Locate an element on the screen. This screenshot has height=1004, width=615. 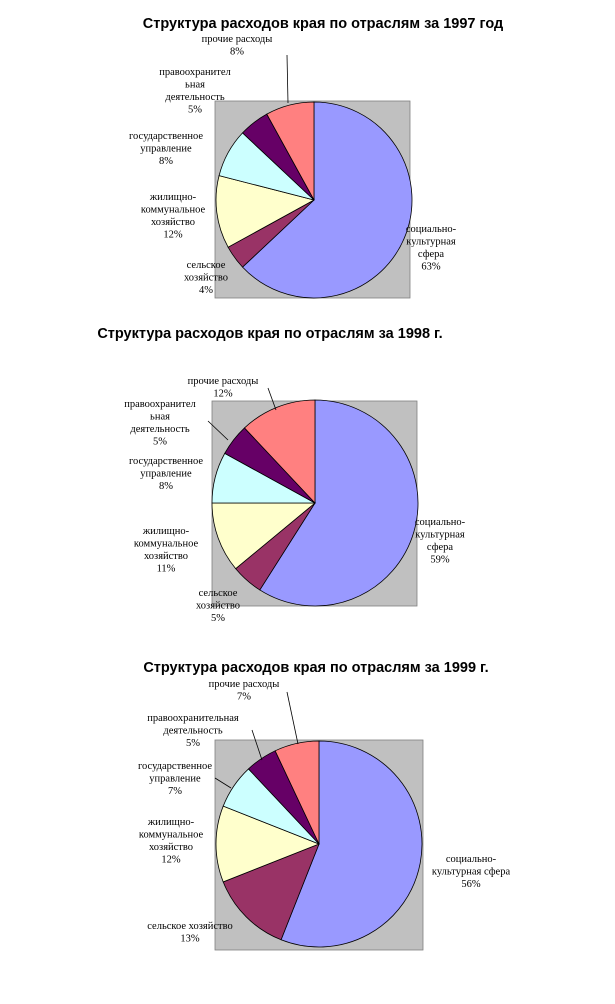
slice-label: прочие расходы 12% is located at coordinates (223, 388).